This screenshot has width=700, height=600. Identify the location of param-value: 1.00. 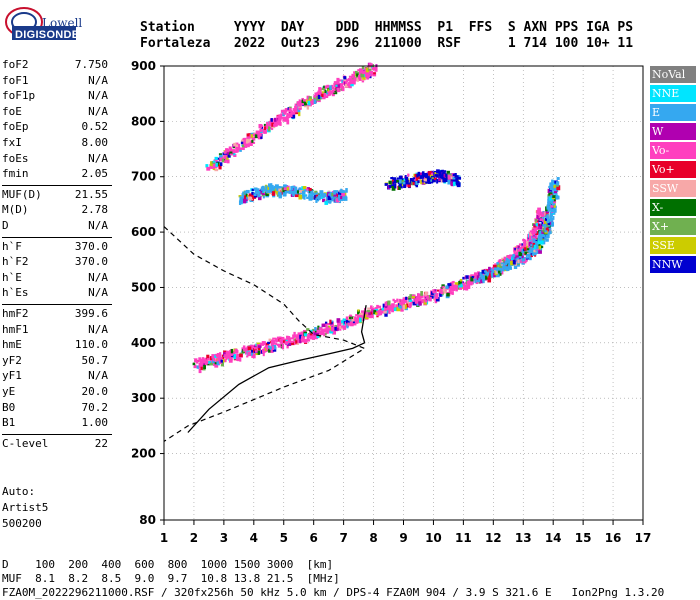
(95, 423).